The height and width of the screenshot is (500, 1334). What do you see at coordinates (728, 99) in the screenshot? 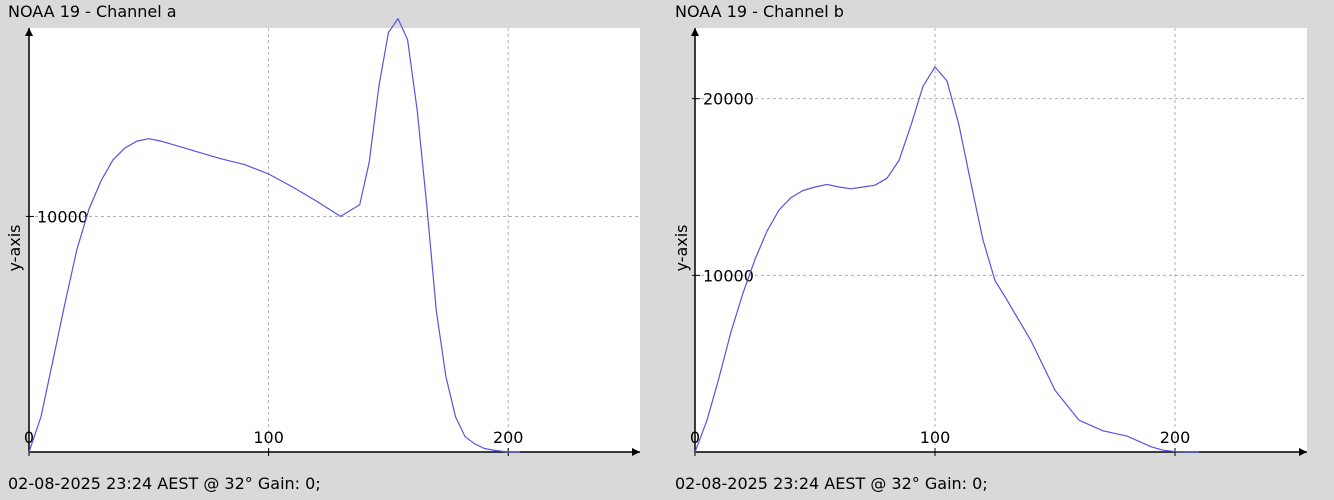
I see `y-tick-label: 20000` at bounding box center [728, 99].